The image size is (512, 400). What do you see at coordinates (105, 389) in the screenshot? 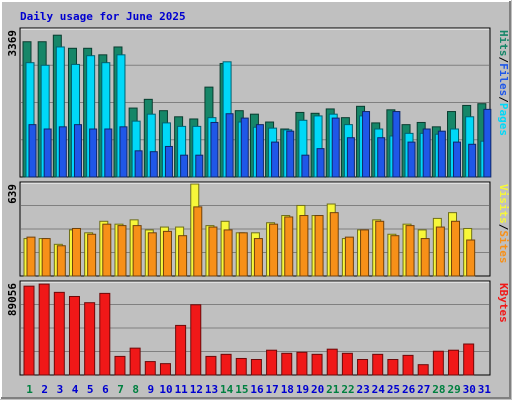
I see `day-label-6: 6` at bounding box center [105, 389].